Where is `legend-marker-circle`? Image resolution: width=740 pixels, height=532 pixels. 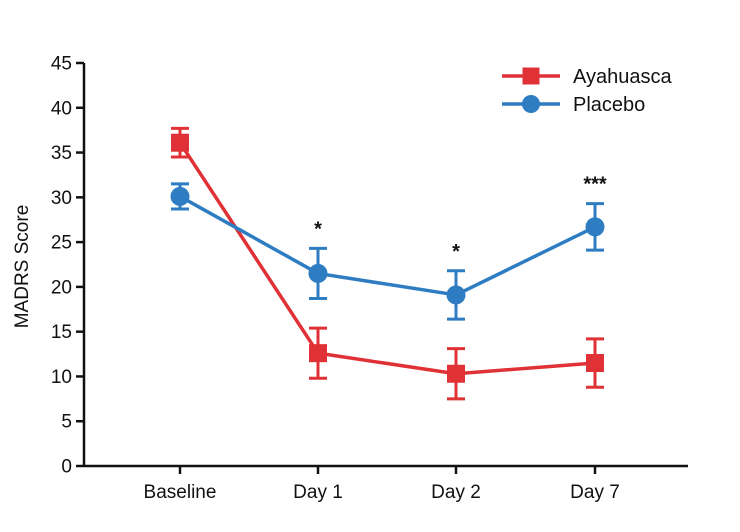
legend-marker-circle is located at coordinates (531, 104).